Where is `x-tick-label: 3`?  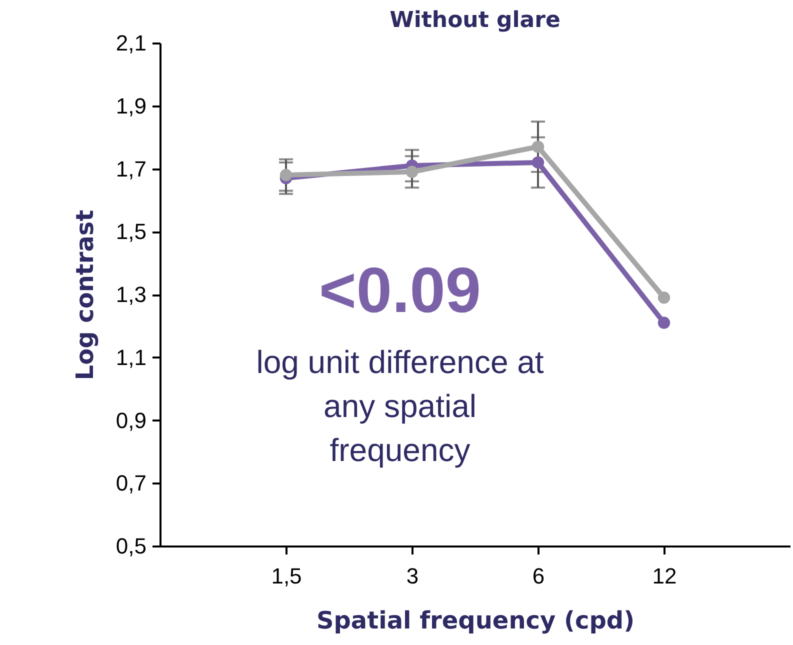 x-tick-label: 3 is located at coordinates (412, 576).